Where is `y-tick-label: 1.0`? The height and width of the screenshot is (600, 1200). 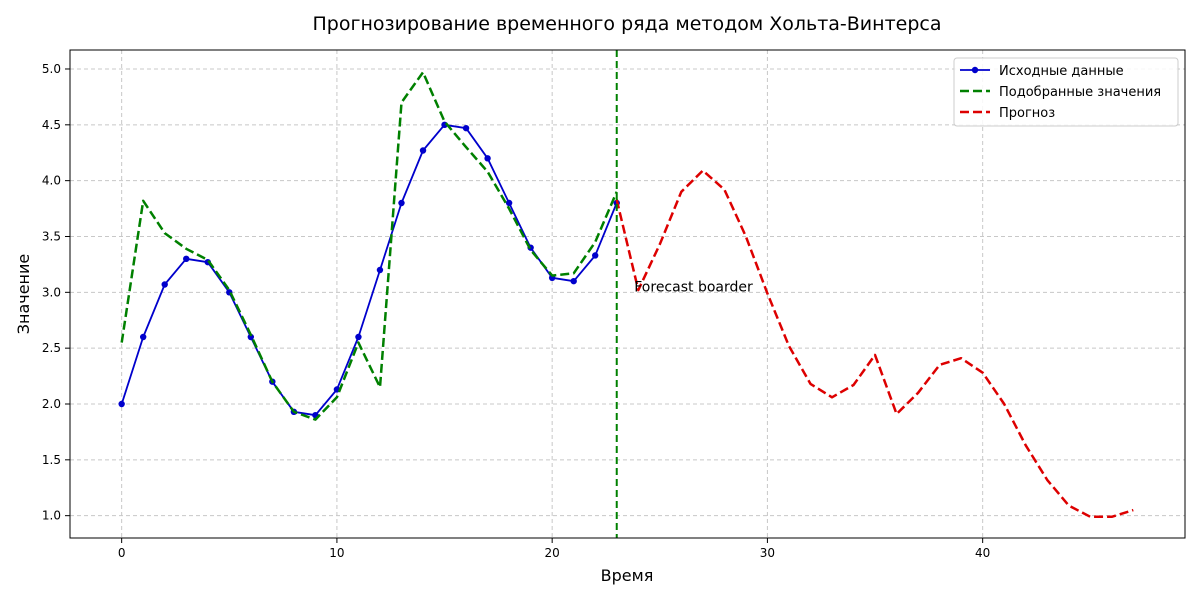 y-tick-label: 1.0 is located at coordinates (51, 516).